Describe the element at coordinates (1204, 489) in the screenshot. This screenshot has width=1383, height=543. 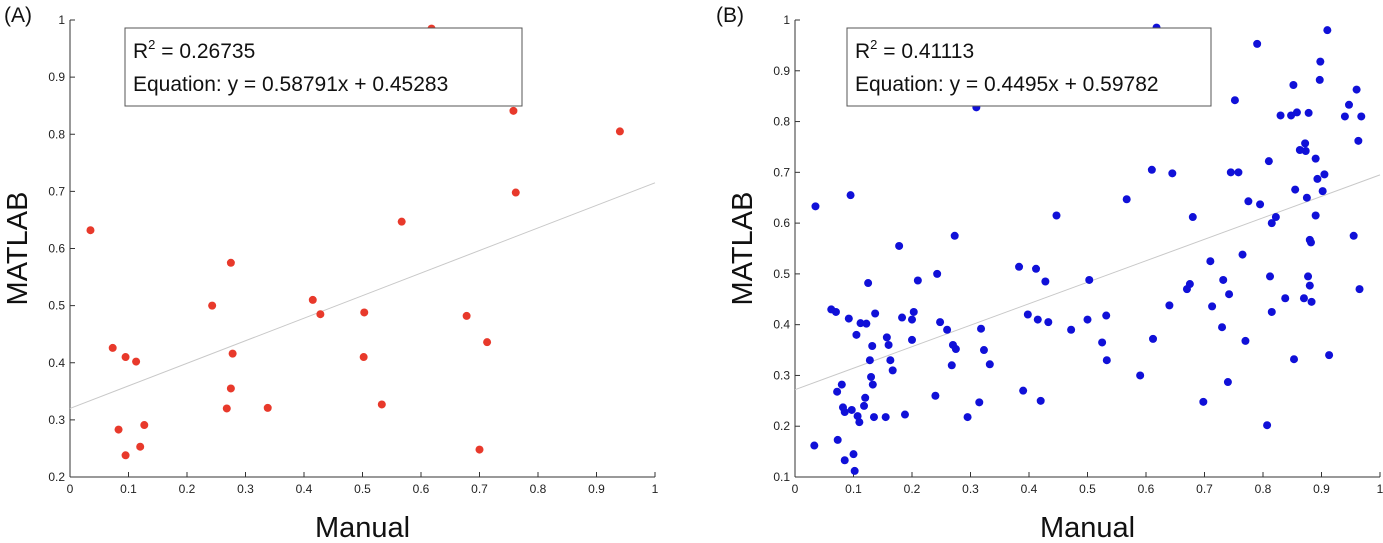
I see `x-tick-label: 0.7` at that location.